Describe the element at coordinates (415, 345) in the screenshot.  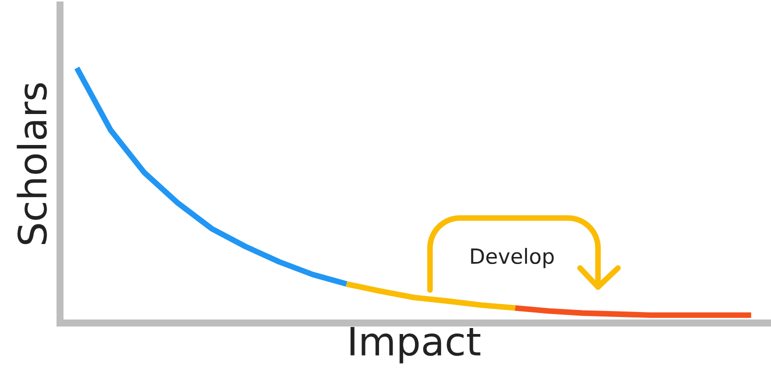
I see `x-axis-title: Impact` at that location.